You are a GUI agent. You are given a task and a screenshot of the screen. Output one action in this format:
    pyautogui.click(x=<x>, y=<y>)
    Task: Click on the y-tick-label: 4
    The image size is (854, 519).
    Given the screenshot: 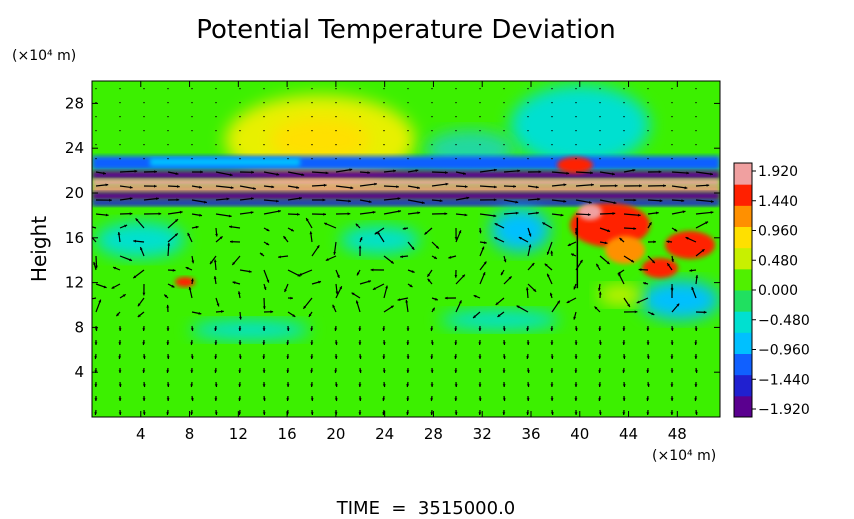 What is the action you would take?
    pyautogui.click(x=79, y=372)
    